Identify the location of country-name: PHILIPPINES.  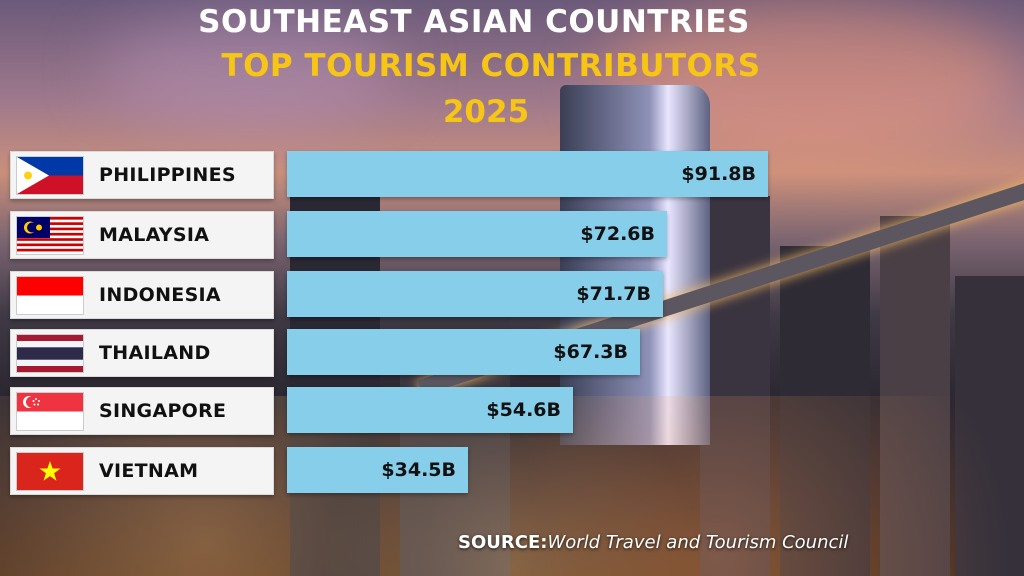
(167, 175).